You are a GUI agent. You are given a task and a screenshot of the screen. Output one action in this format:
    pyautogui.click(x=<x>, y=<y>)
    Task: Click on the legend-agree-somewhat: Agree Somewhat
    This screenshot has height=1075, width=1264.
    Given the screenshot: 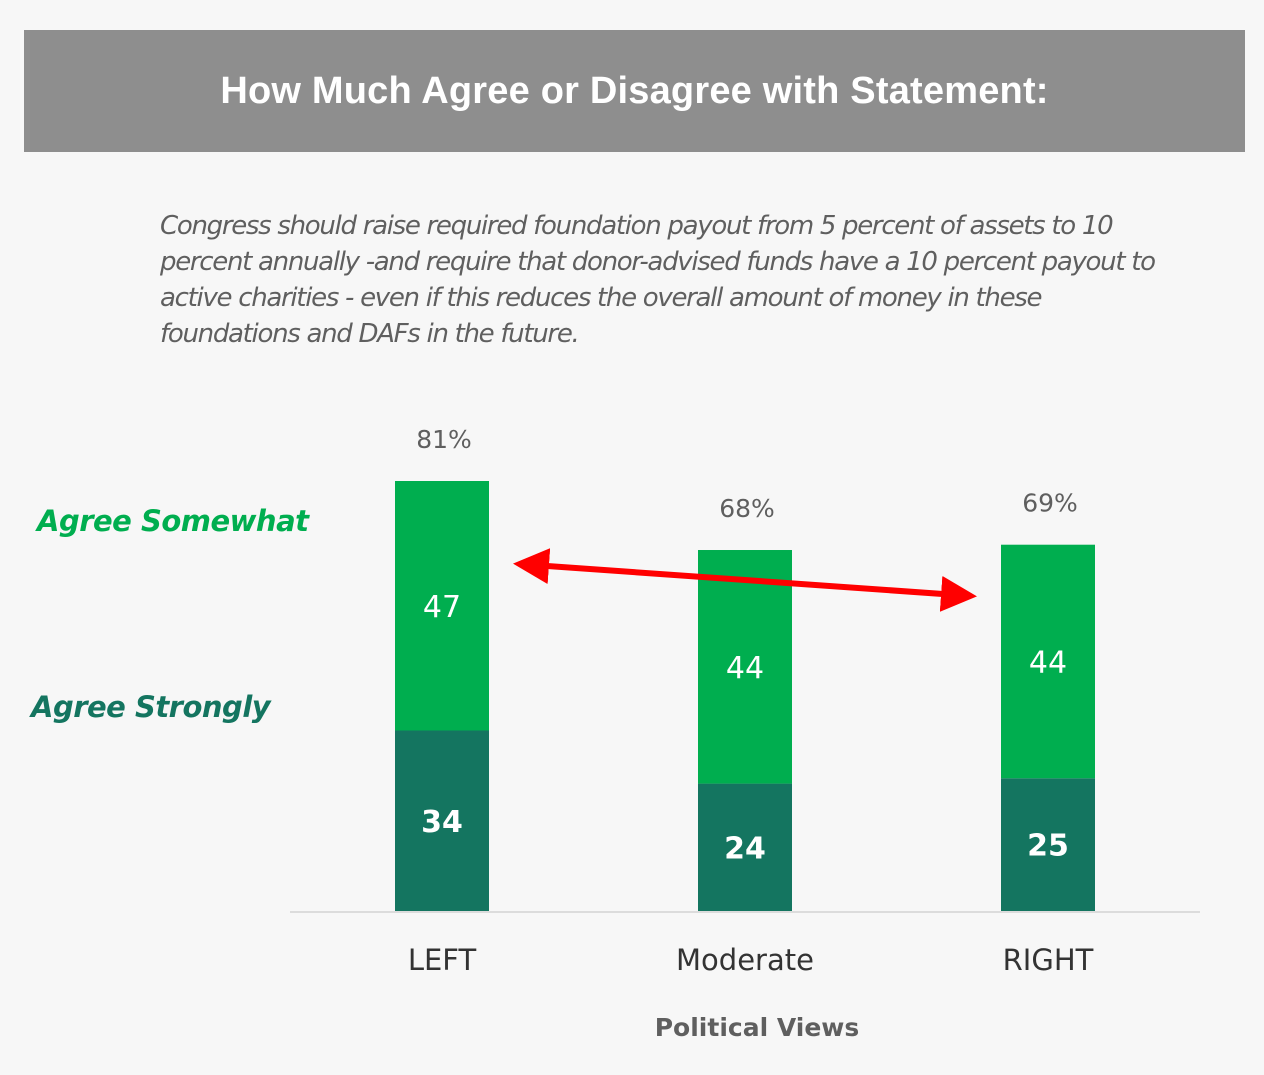 What is the action you would take?
    pyautogui.click(x=173, y=521)
    